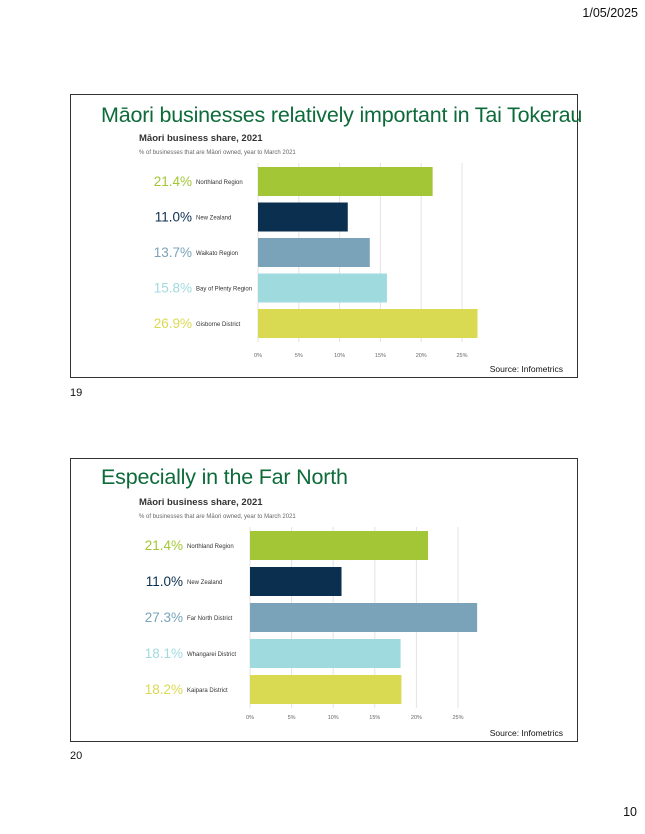 This screenshot has width=645, height=834. What do you see at coordinates (164, 689) in the screenshot?
I see `value-label: 18.2%` at bounding box center [164, 689].